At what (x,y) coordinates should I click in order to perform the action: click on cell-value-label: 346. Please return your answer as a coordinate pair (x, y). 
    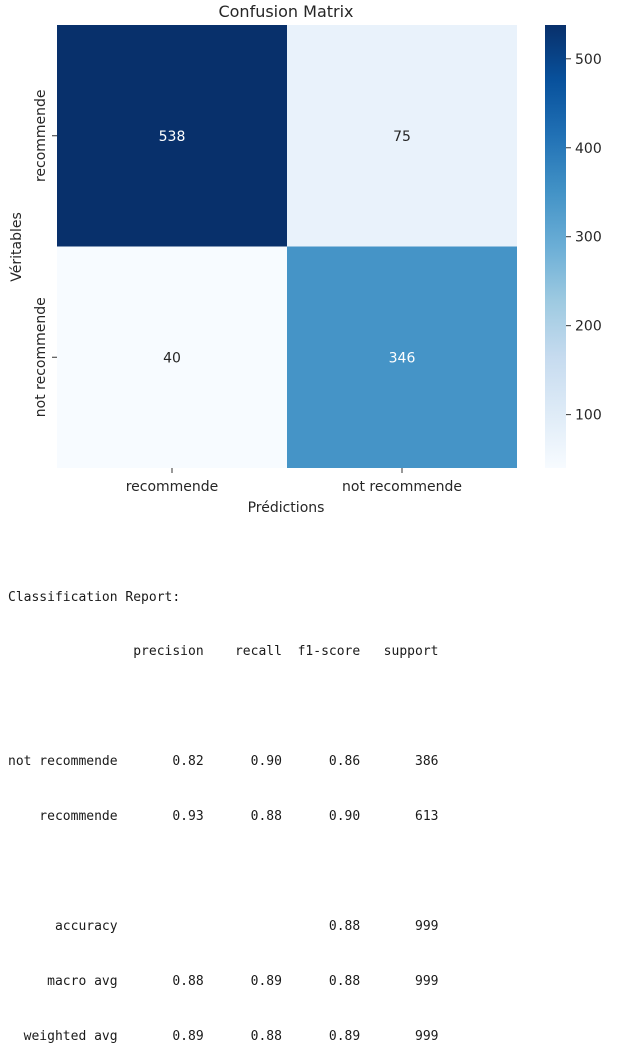
    Looking at the image, I should click on (402, 358).